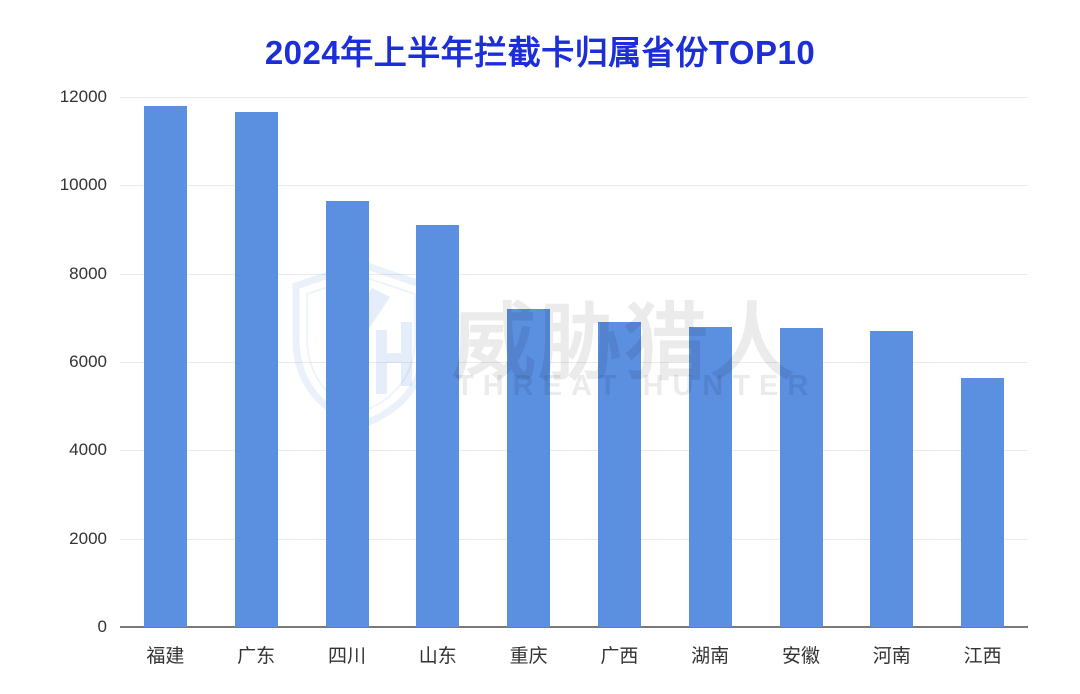  I want to click on x-axis-category-label: 广东, so click(256, 656).